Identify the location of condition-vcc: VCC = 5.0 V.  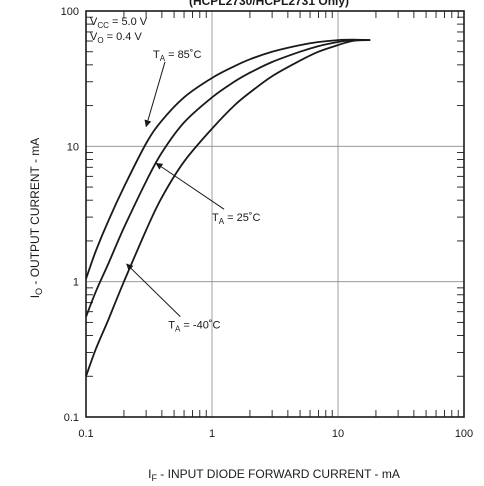
(119, 23).